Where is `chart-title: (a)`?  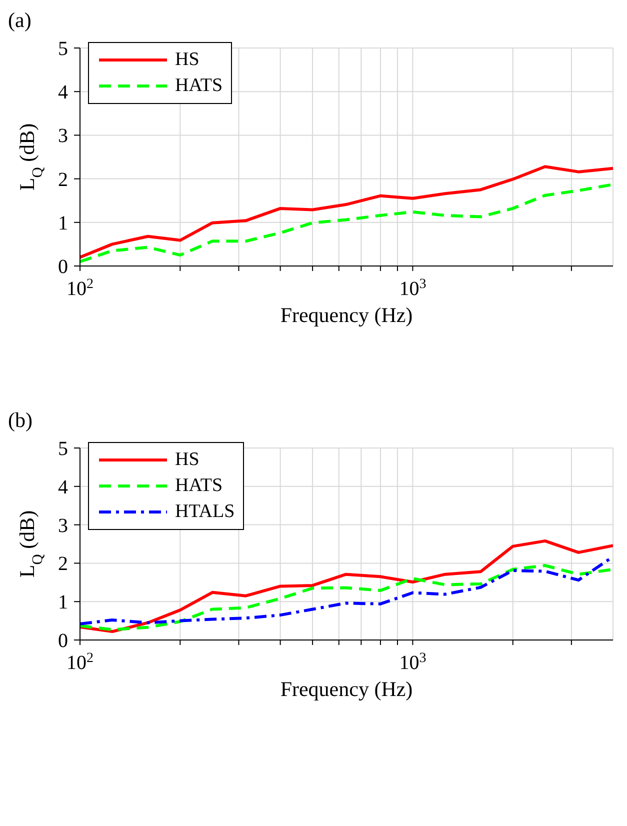
chart-title: (a) is located at coordinates (20, 20).